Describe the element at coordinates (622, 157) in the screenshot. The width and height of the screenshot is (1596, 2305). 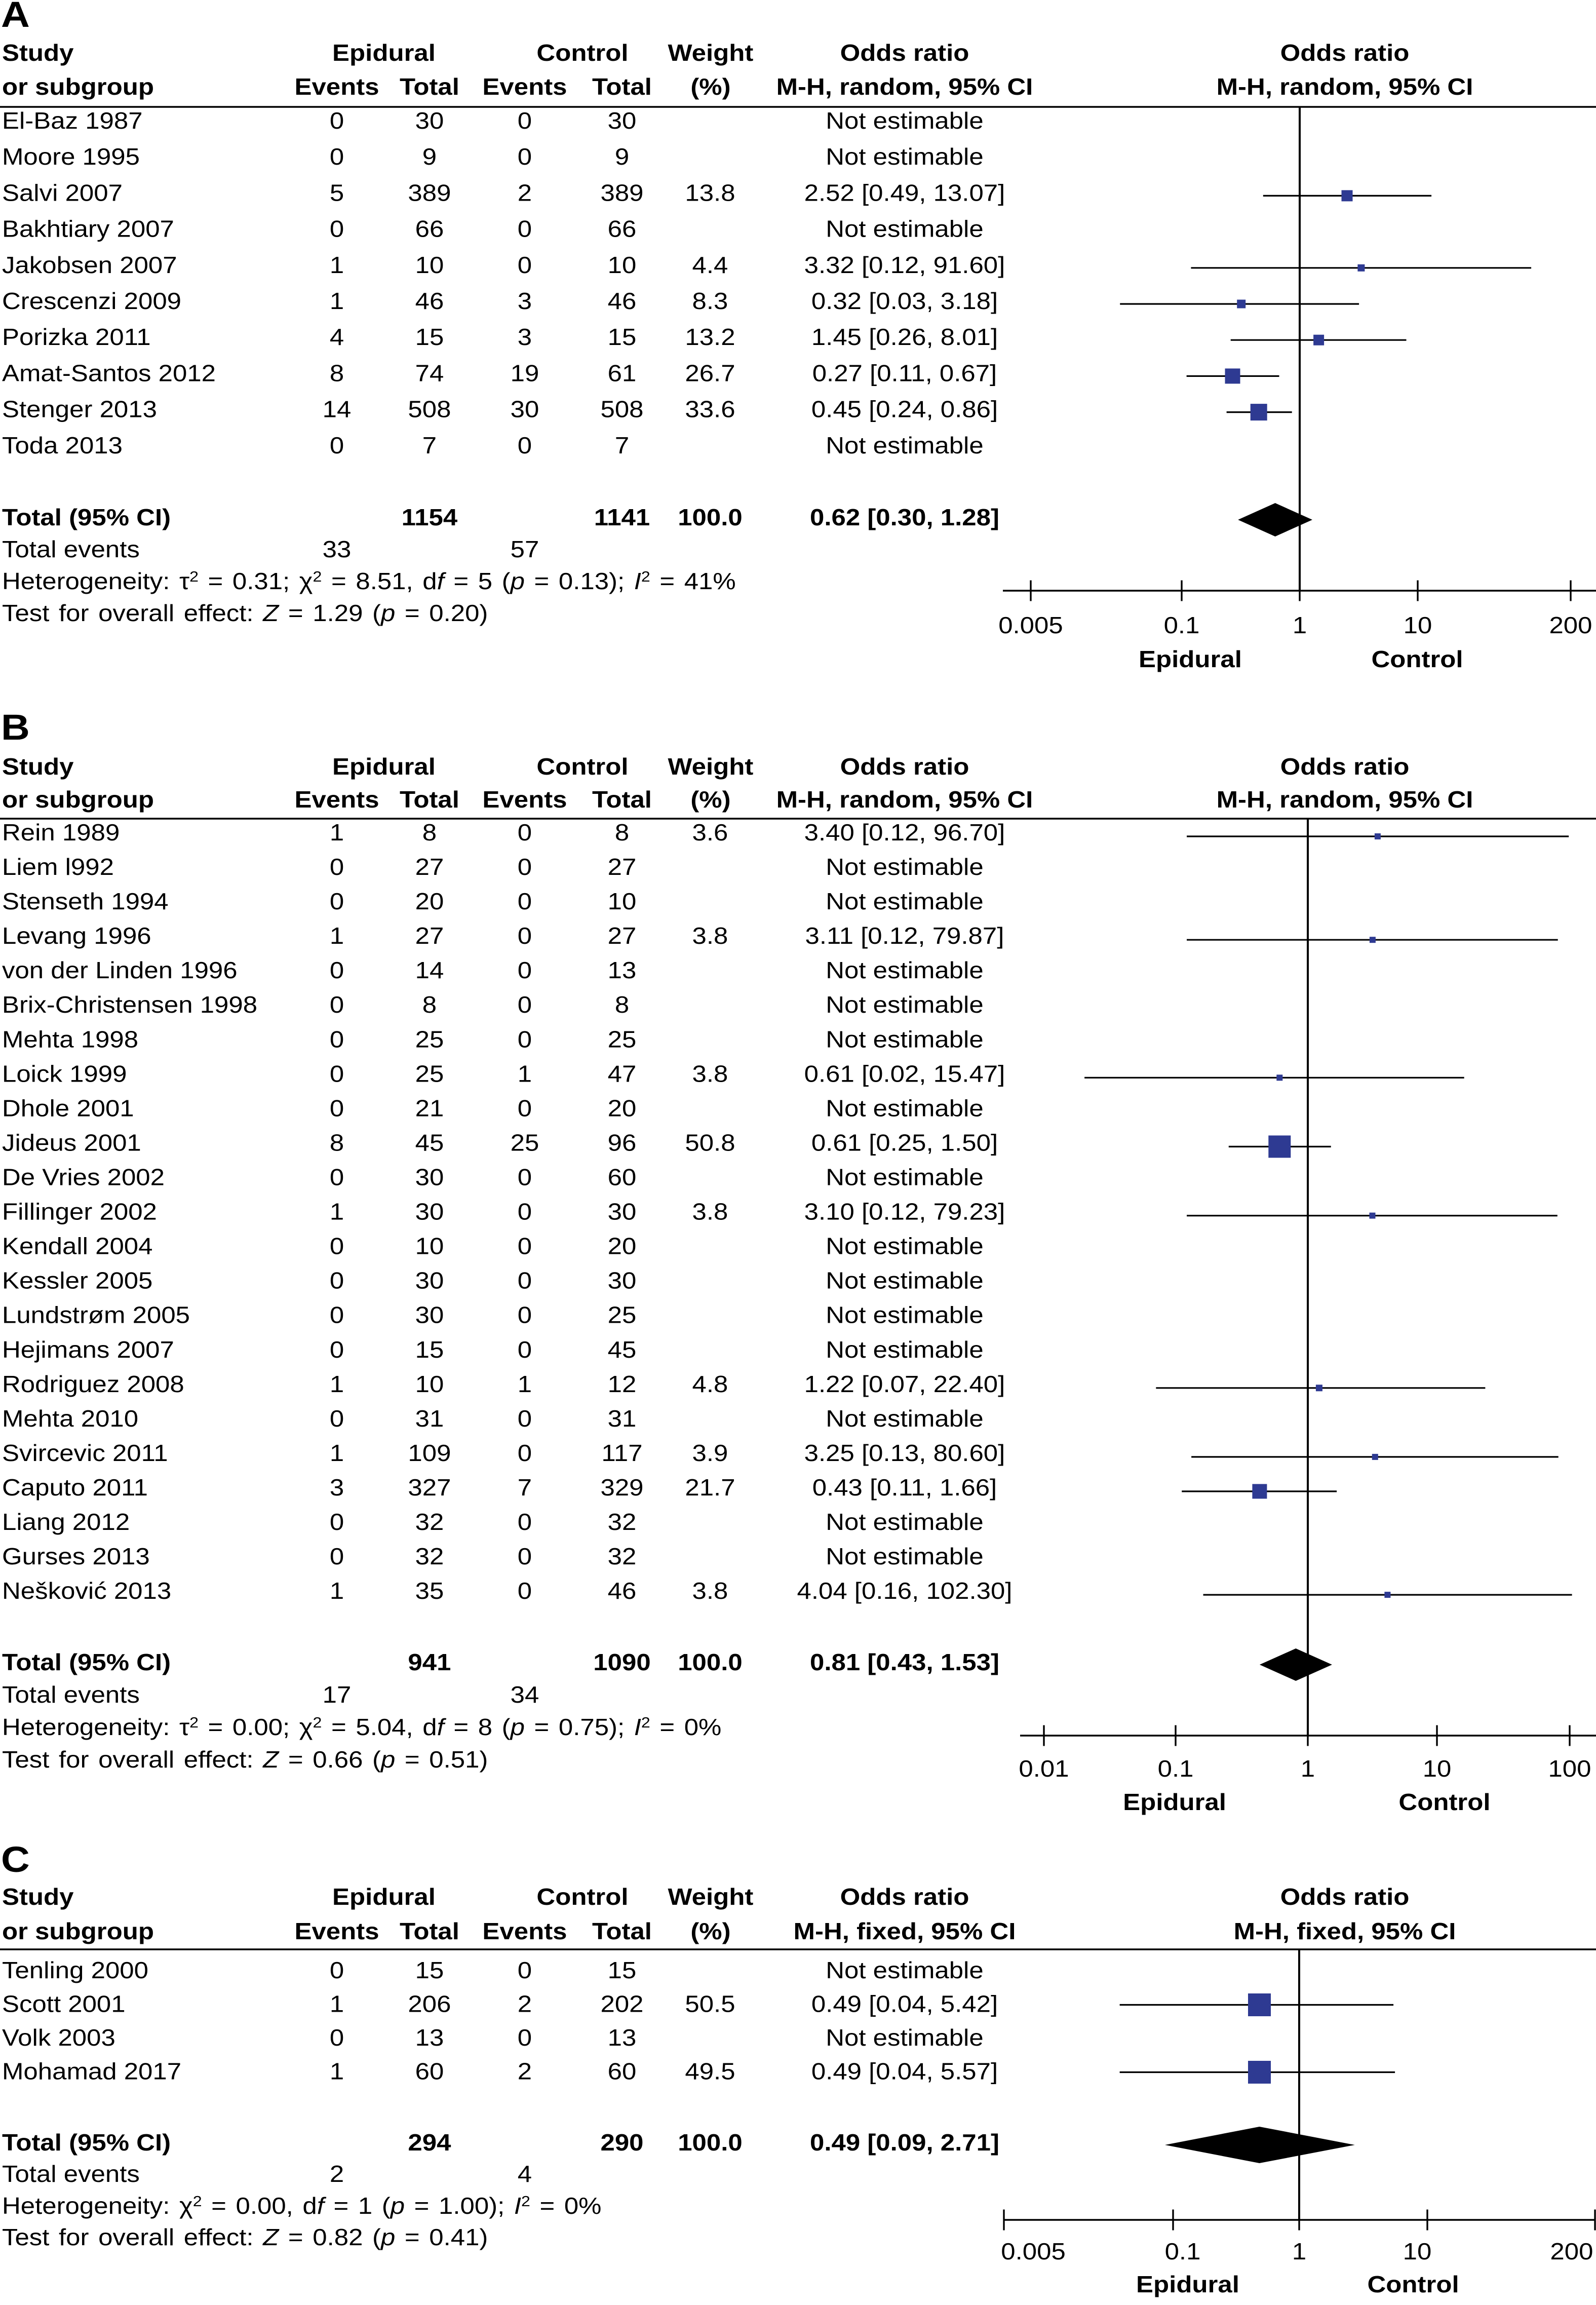
I see `svg-text: 9` at that location.